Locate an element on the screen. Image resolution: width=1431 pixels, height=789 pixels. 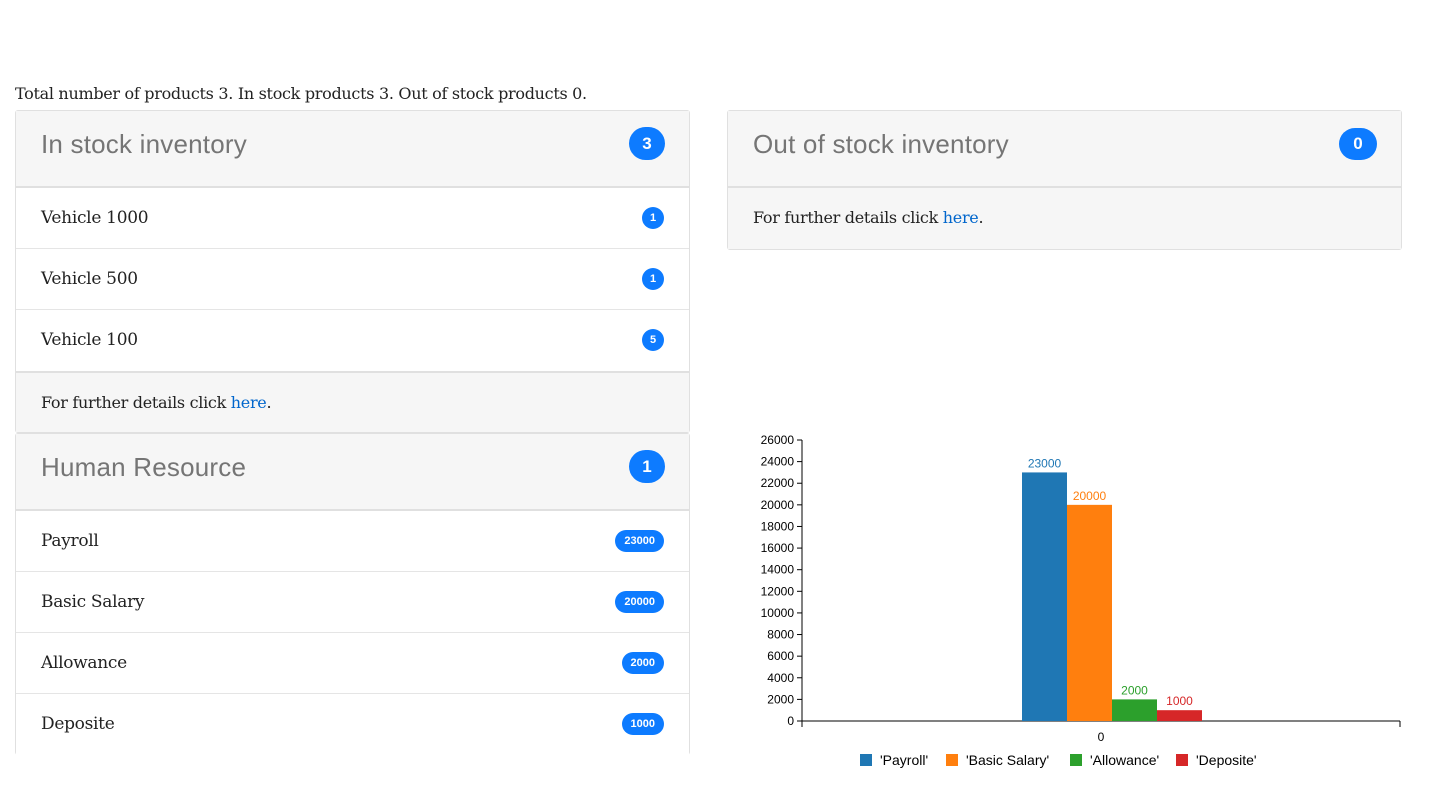
item-label: Vehicle 1000 is located at coordinates (95, 218).